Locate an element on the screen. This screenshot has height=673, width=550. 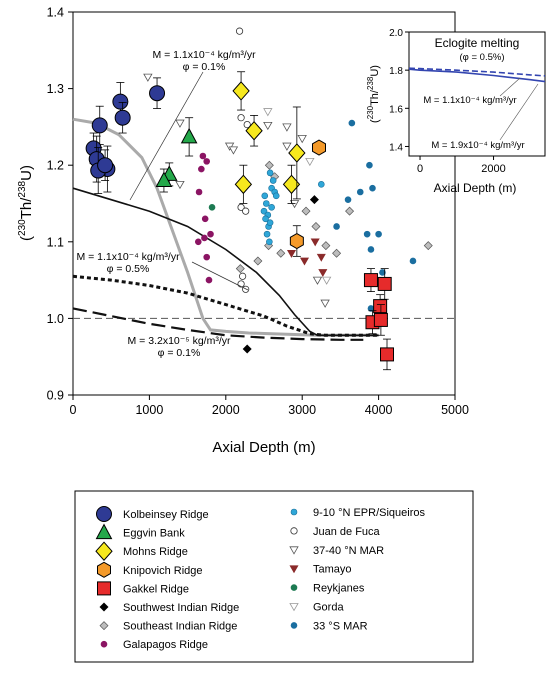
legend-label: Kolbeinsey Ridge is located at coordinates (166, 515).